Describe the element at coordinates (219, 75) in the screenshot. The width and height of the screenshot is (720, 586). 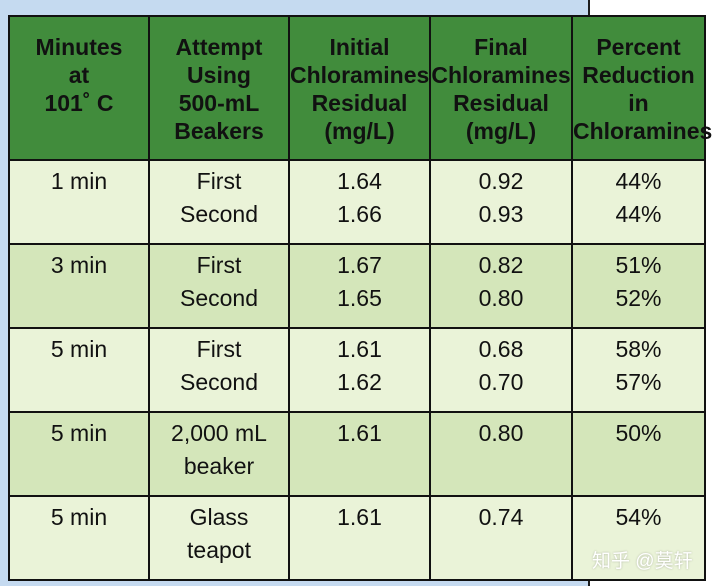
I see `header-text: Using` at that location.